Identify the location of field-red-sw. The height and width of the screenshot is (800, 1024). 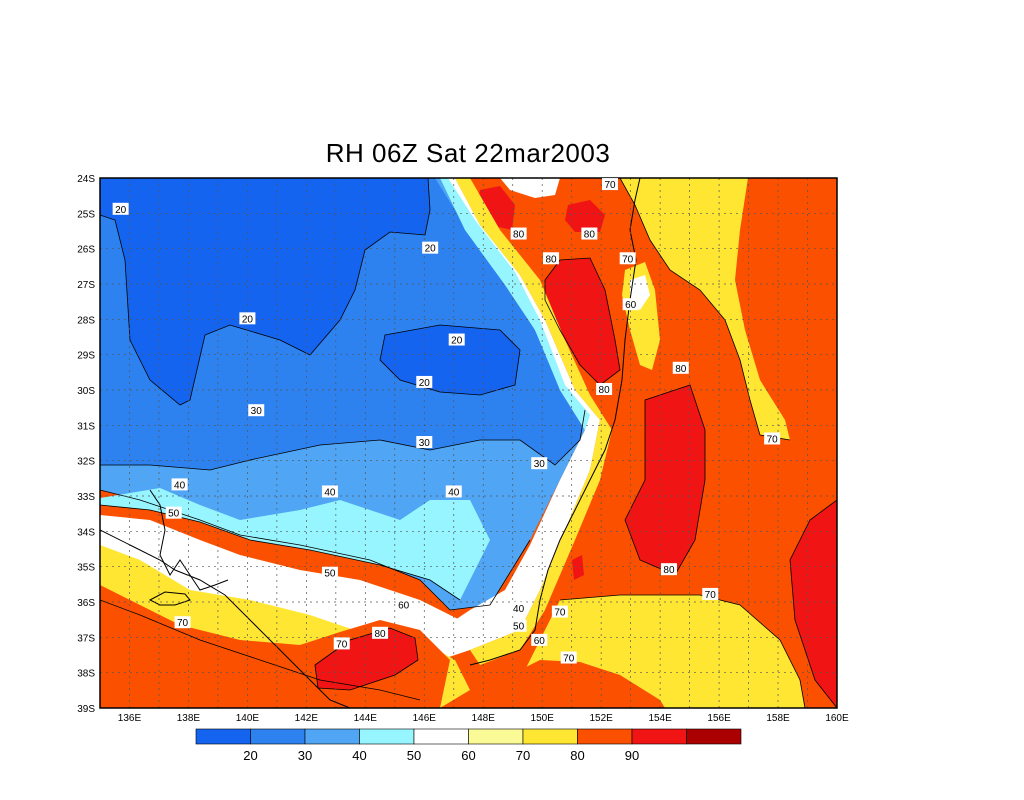
(366, 659).